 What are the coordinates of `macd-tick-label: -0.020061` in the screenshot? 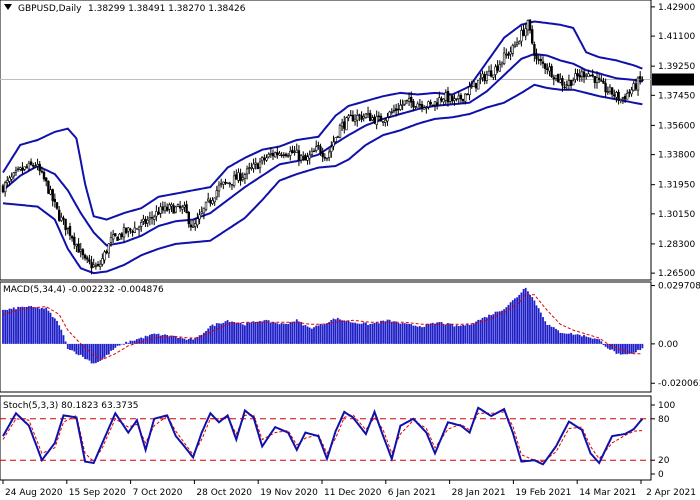 It's located at (679, 384).